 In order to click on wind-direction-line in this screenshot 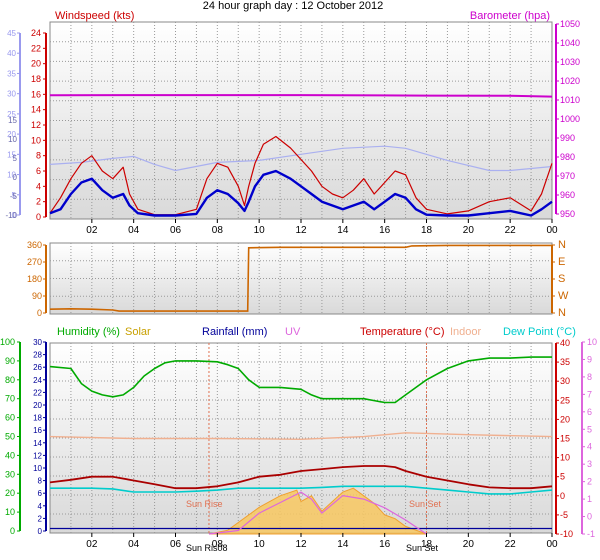, I will do `click(300, 278)`.